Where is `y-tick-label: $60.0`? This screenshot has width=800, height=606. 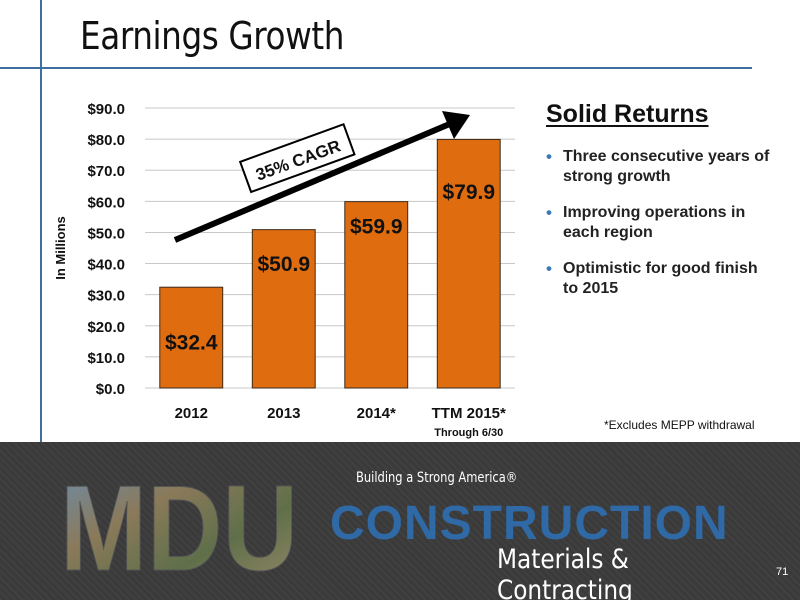
y-tick-label: $60.0 is located at coordinates (106, 202).